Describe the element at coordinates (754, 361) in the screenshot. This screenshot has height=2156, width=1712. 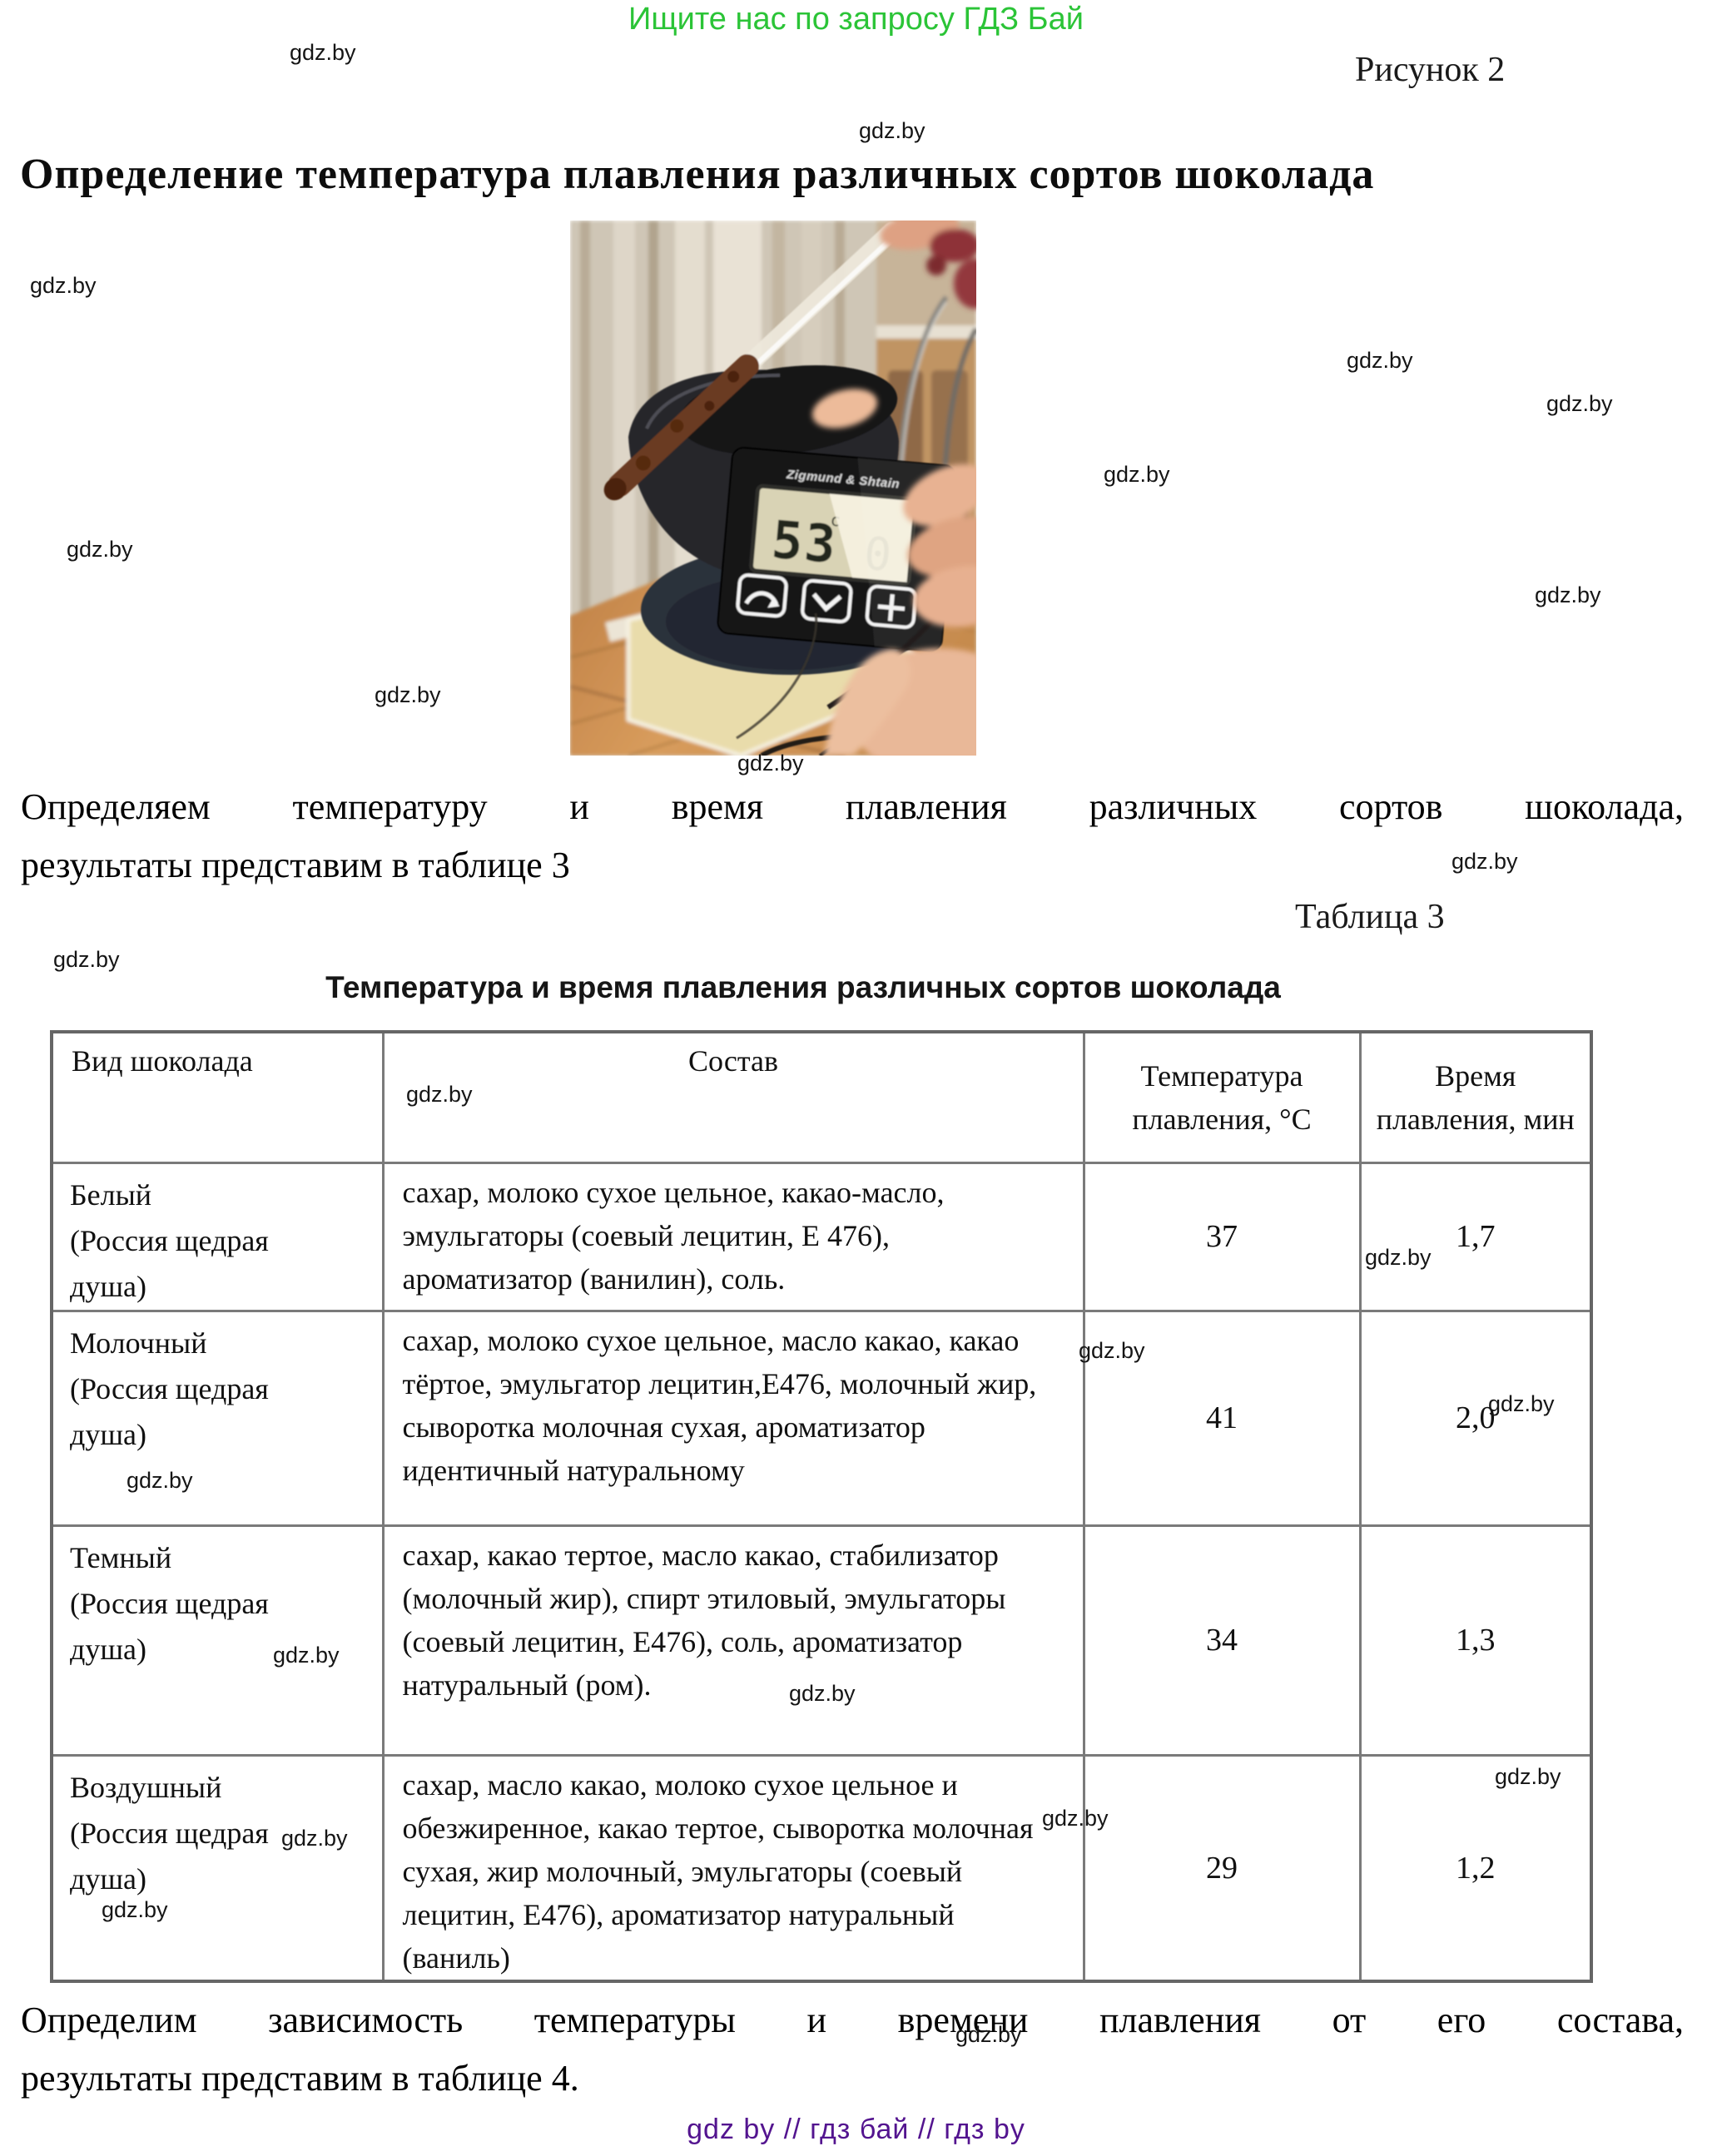
I see `glass-rod` at that location.